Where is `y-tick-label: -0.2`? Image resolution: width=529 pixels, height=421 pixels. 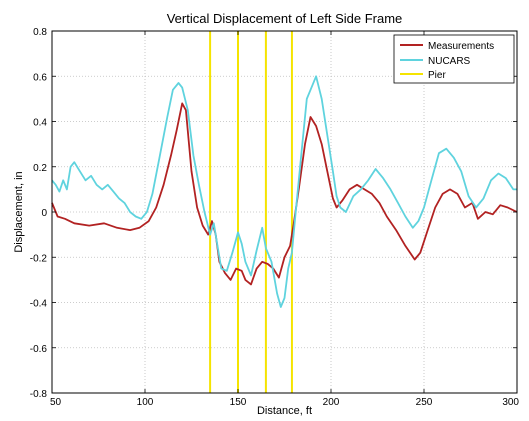 y-tick-label: -0.2 is located at coordinates (39, 258).